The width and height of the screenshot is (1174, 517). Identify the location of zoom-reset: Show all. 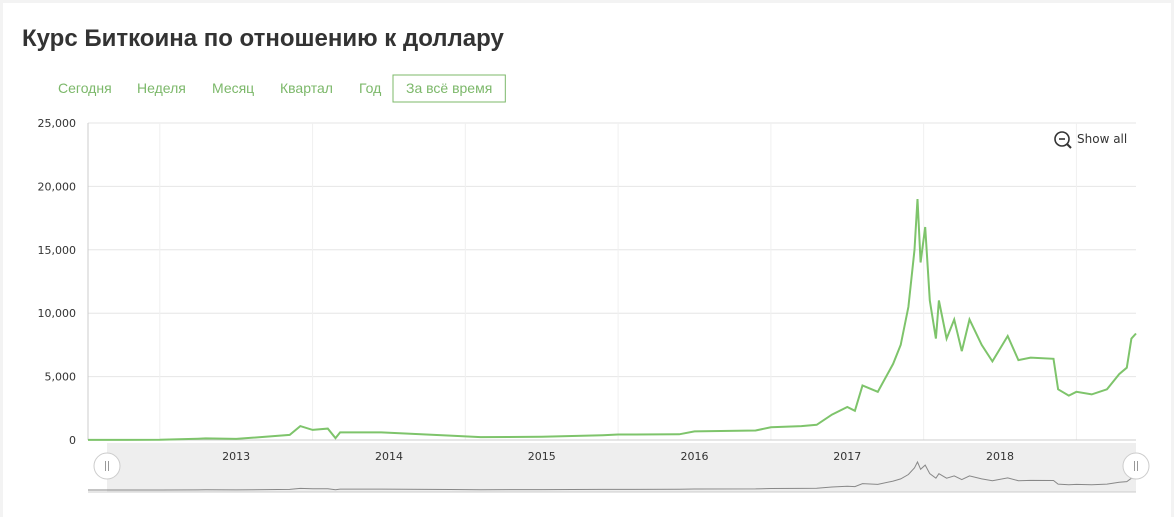
(1090, 140).